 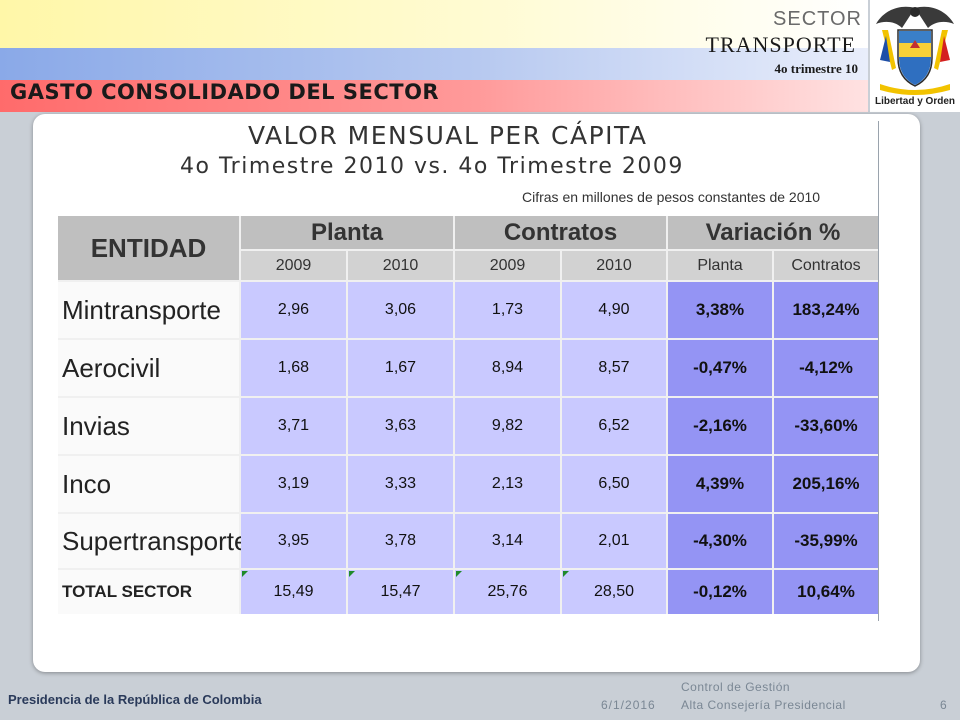 What do you see at coordinates (293, 426) in the screenshot?
I see `cell-planta-2009: 3,71` at bounding box center [293, 426].